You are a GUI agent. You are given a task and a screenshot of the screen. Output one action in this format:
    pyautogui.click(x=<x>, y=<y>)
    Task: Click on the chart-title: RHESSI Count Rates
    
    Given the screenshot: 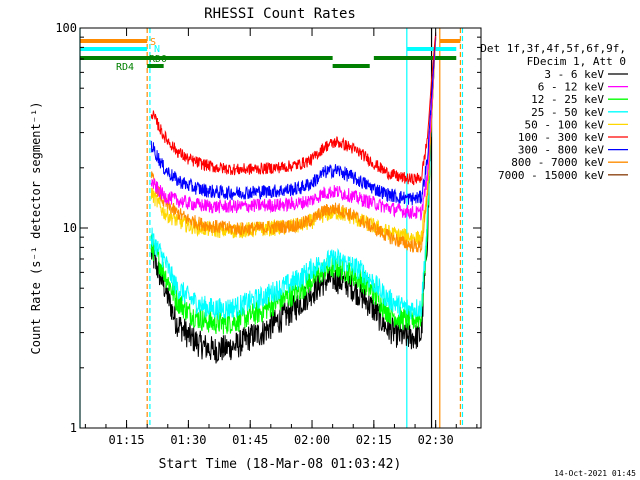 What is the action you would take?
    pyautogui.click(x=280, y=14)
    